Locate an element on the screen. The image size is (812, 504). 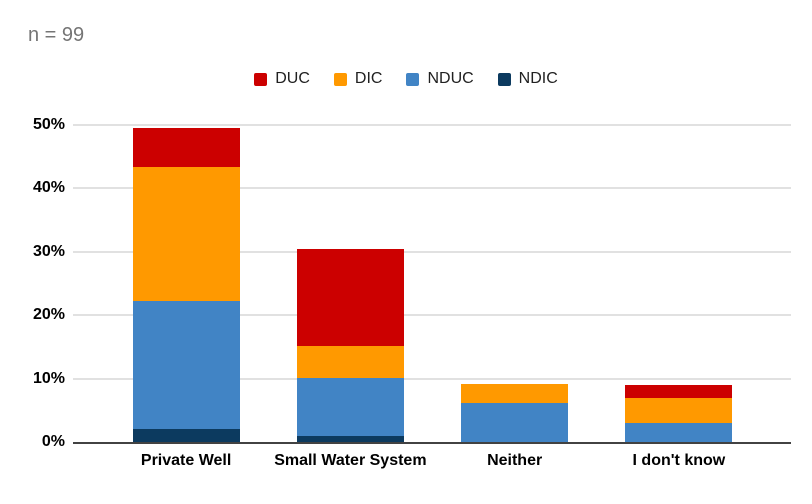
y-axis-tick-label: 50% is located at coordinates (48, 124).